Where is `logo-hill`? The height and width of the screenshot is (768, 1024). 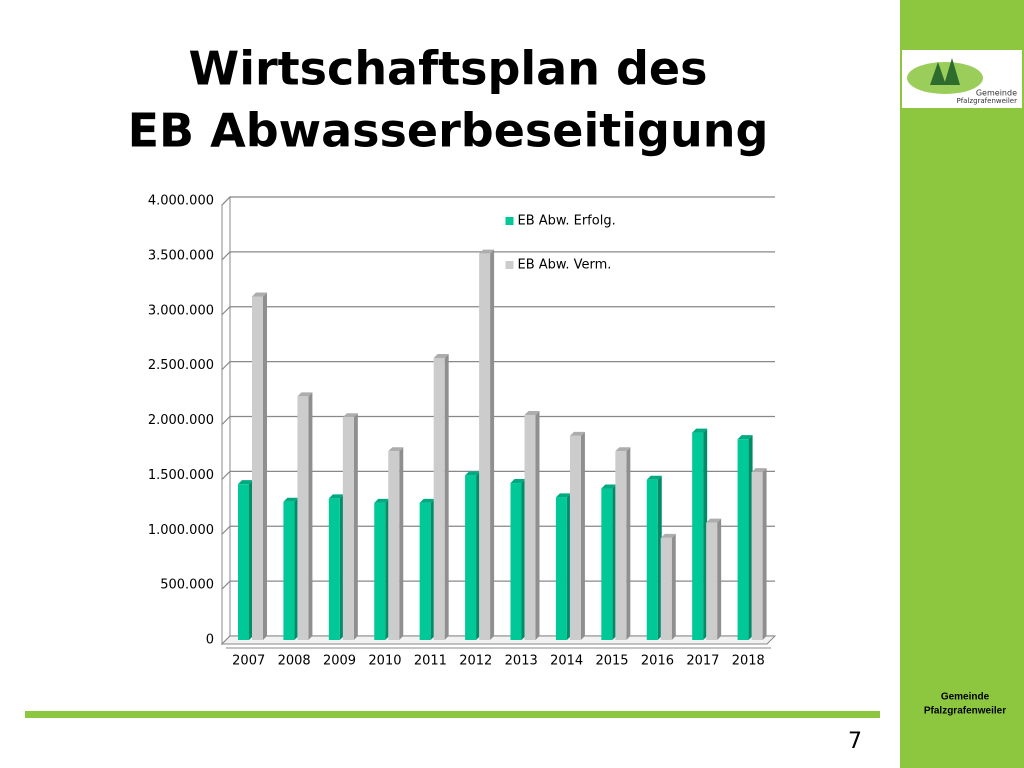 logo-hill is located at coordinates (945, 78).